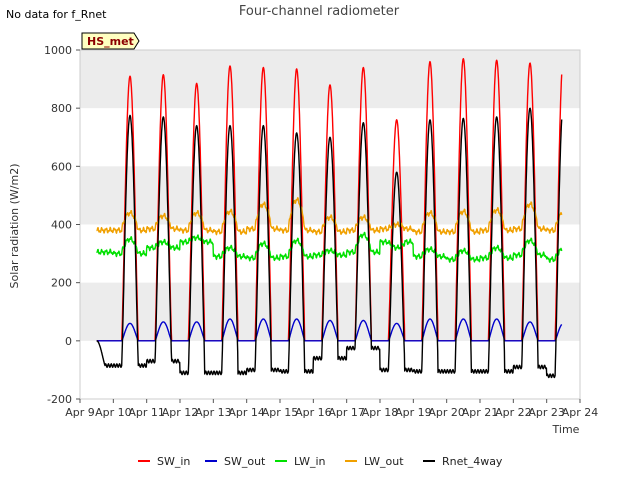 Image resolution: width=640 pixels, height=480 pixels. I want to click on y-tick-label: 800, so click(61, 108).